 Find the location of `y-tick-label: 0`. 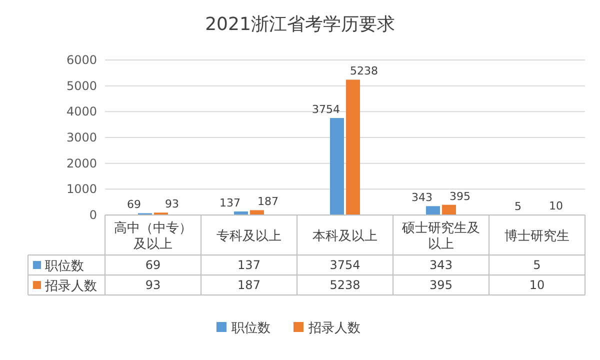

y-tick-label: 0 is located at coordinates (93, 215).